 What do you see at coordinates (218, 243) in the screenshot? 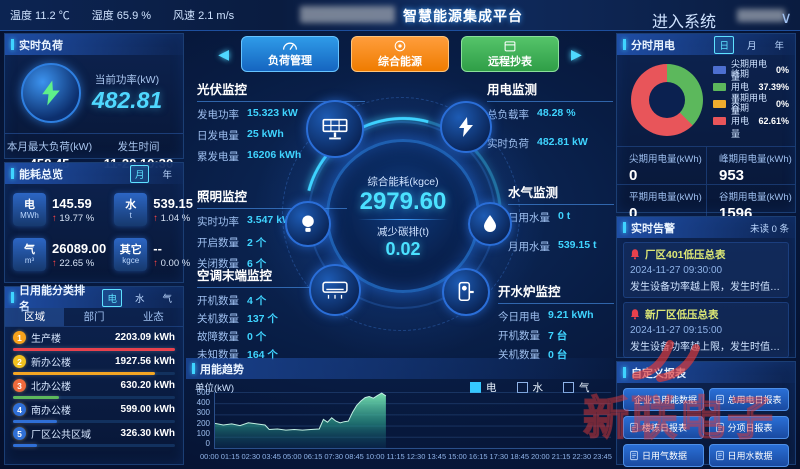
I see `row-label: 开启数量` at bounding box center [218, 243].